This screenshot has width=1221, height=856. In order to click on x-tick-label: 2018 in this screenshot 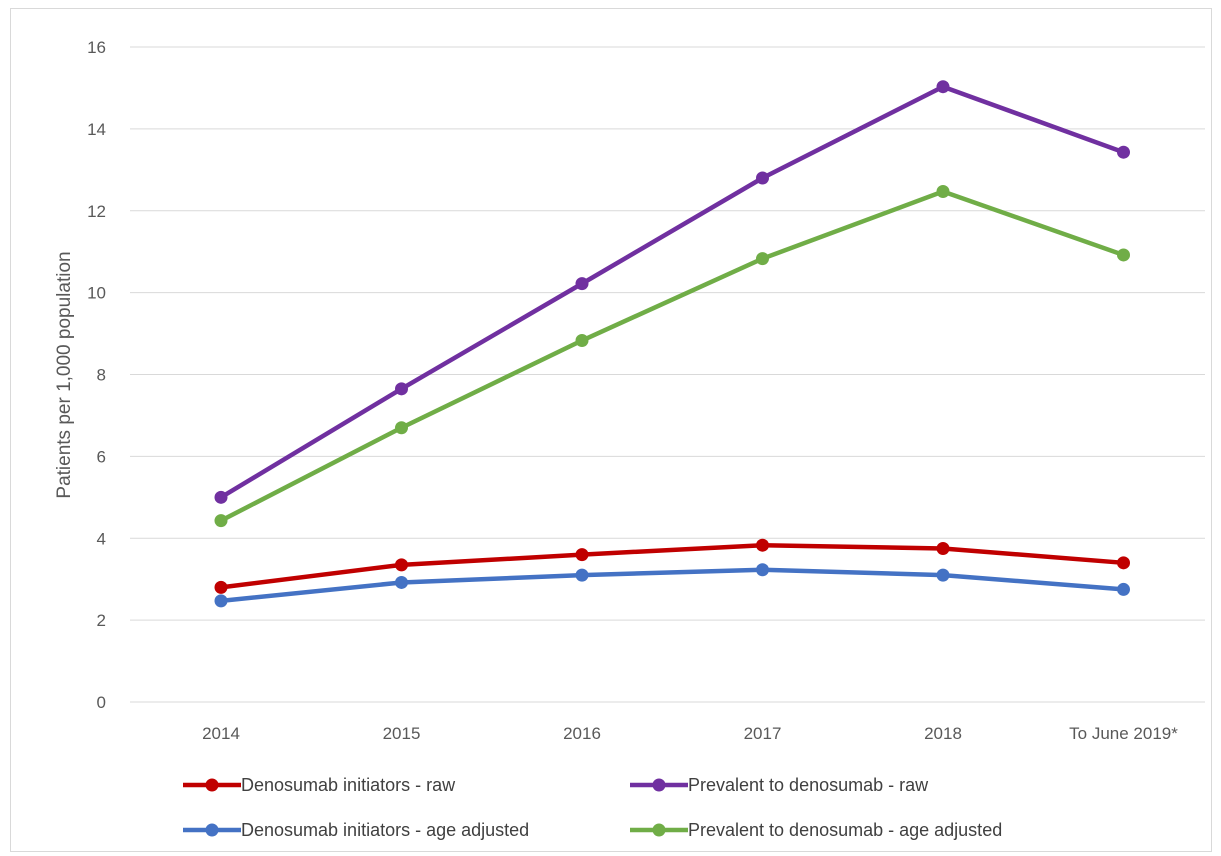, I will do `click(943, 733)`.